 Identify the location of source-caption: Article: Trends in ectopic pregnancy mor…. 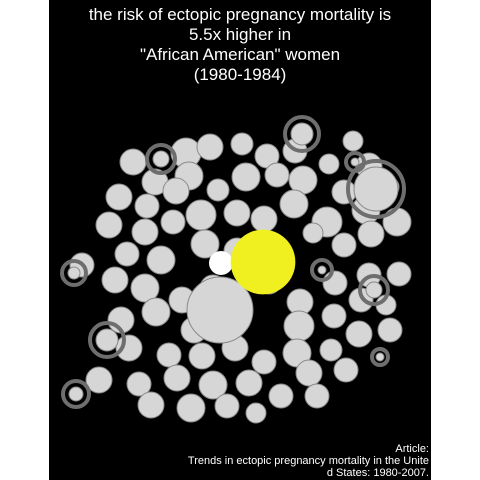
(308, 461).